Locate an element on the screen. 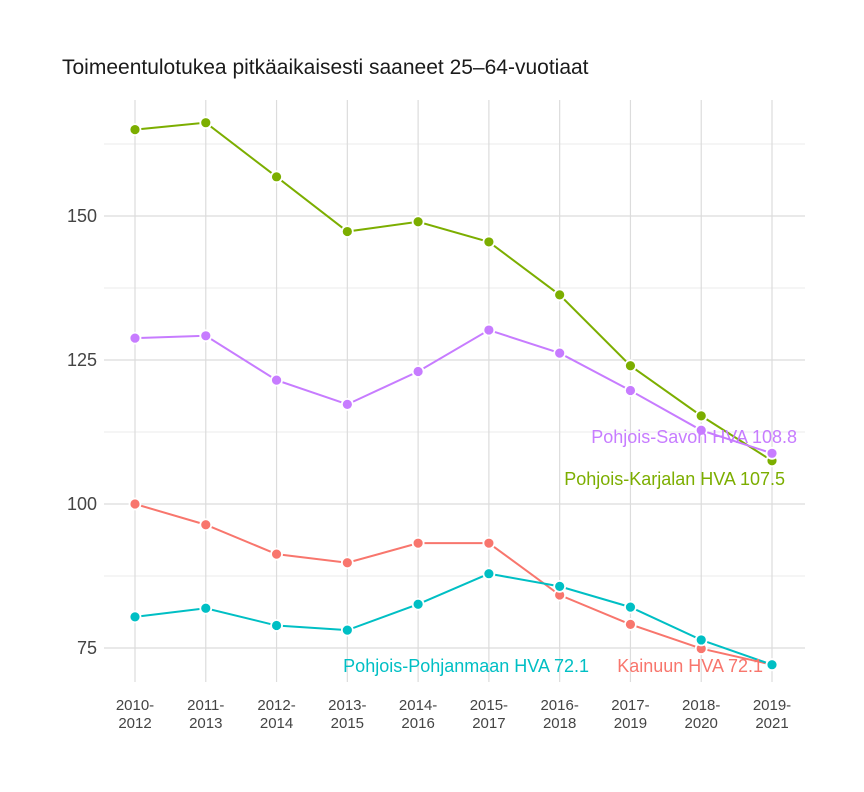 This screenshot has height=792, width=864. x-tick-label: 2012- is located at coordinates (276, 705).